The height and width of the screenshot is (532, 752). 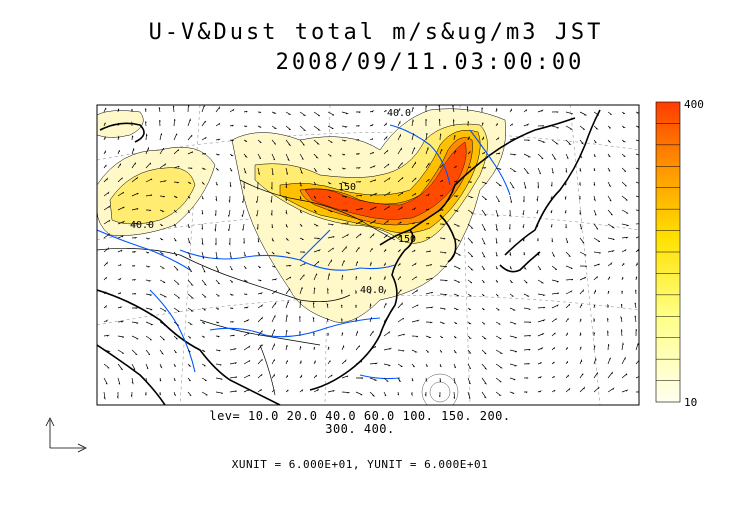 I want to click on contour-label: 150, so click(x=407, y=239).